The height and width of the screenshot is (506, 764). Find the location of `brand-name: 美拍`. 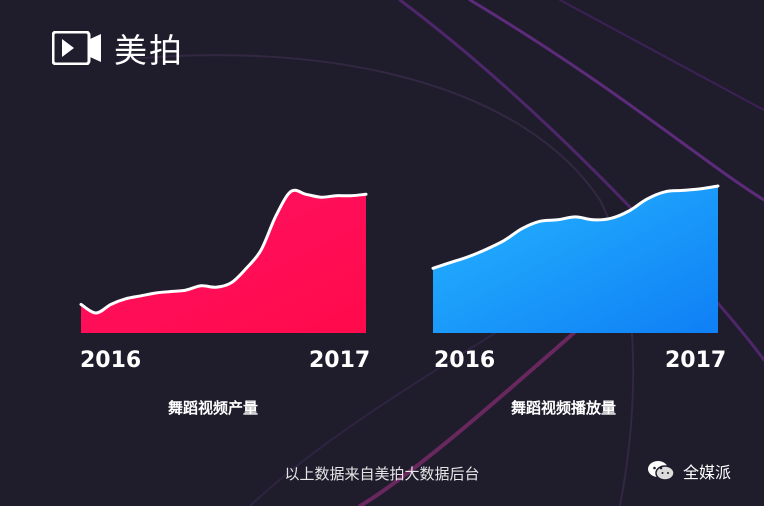

brand-name: 美拍 is located at coordinates (149, 50).